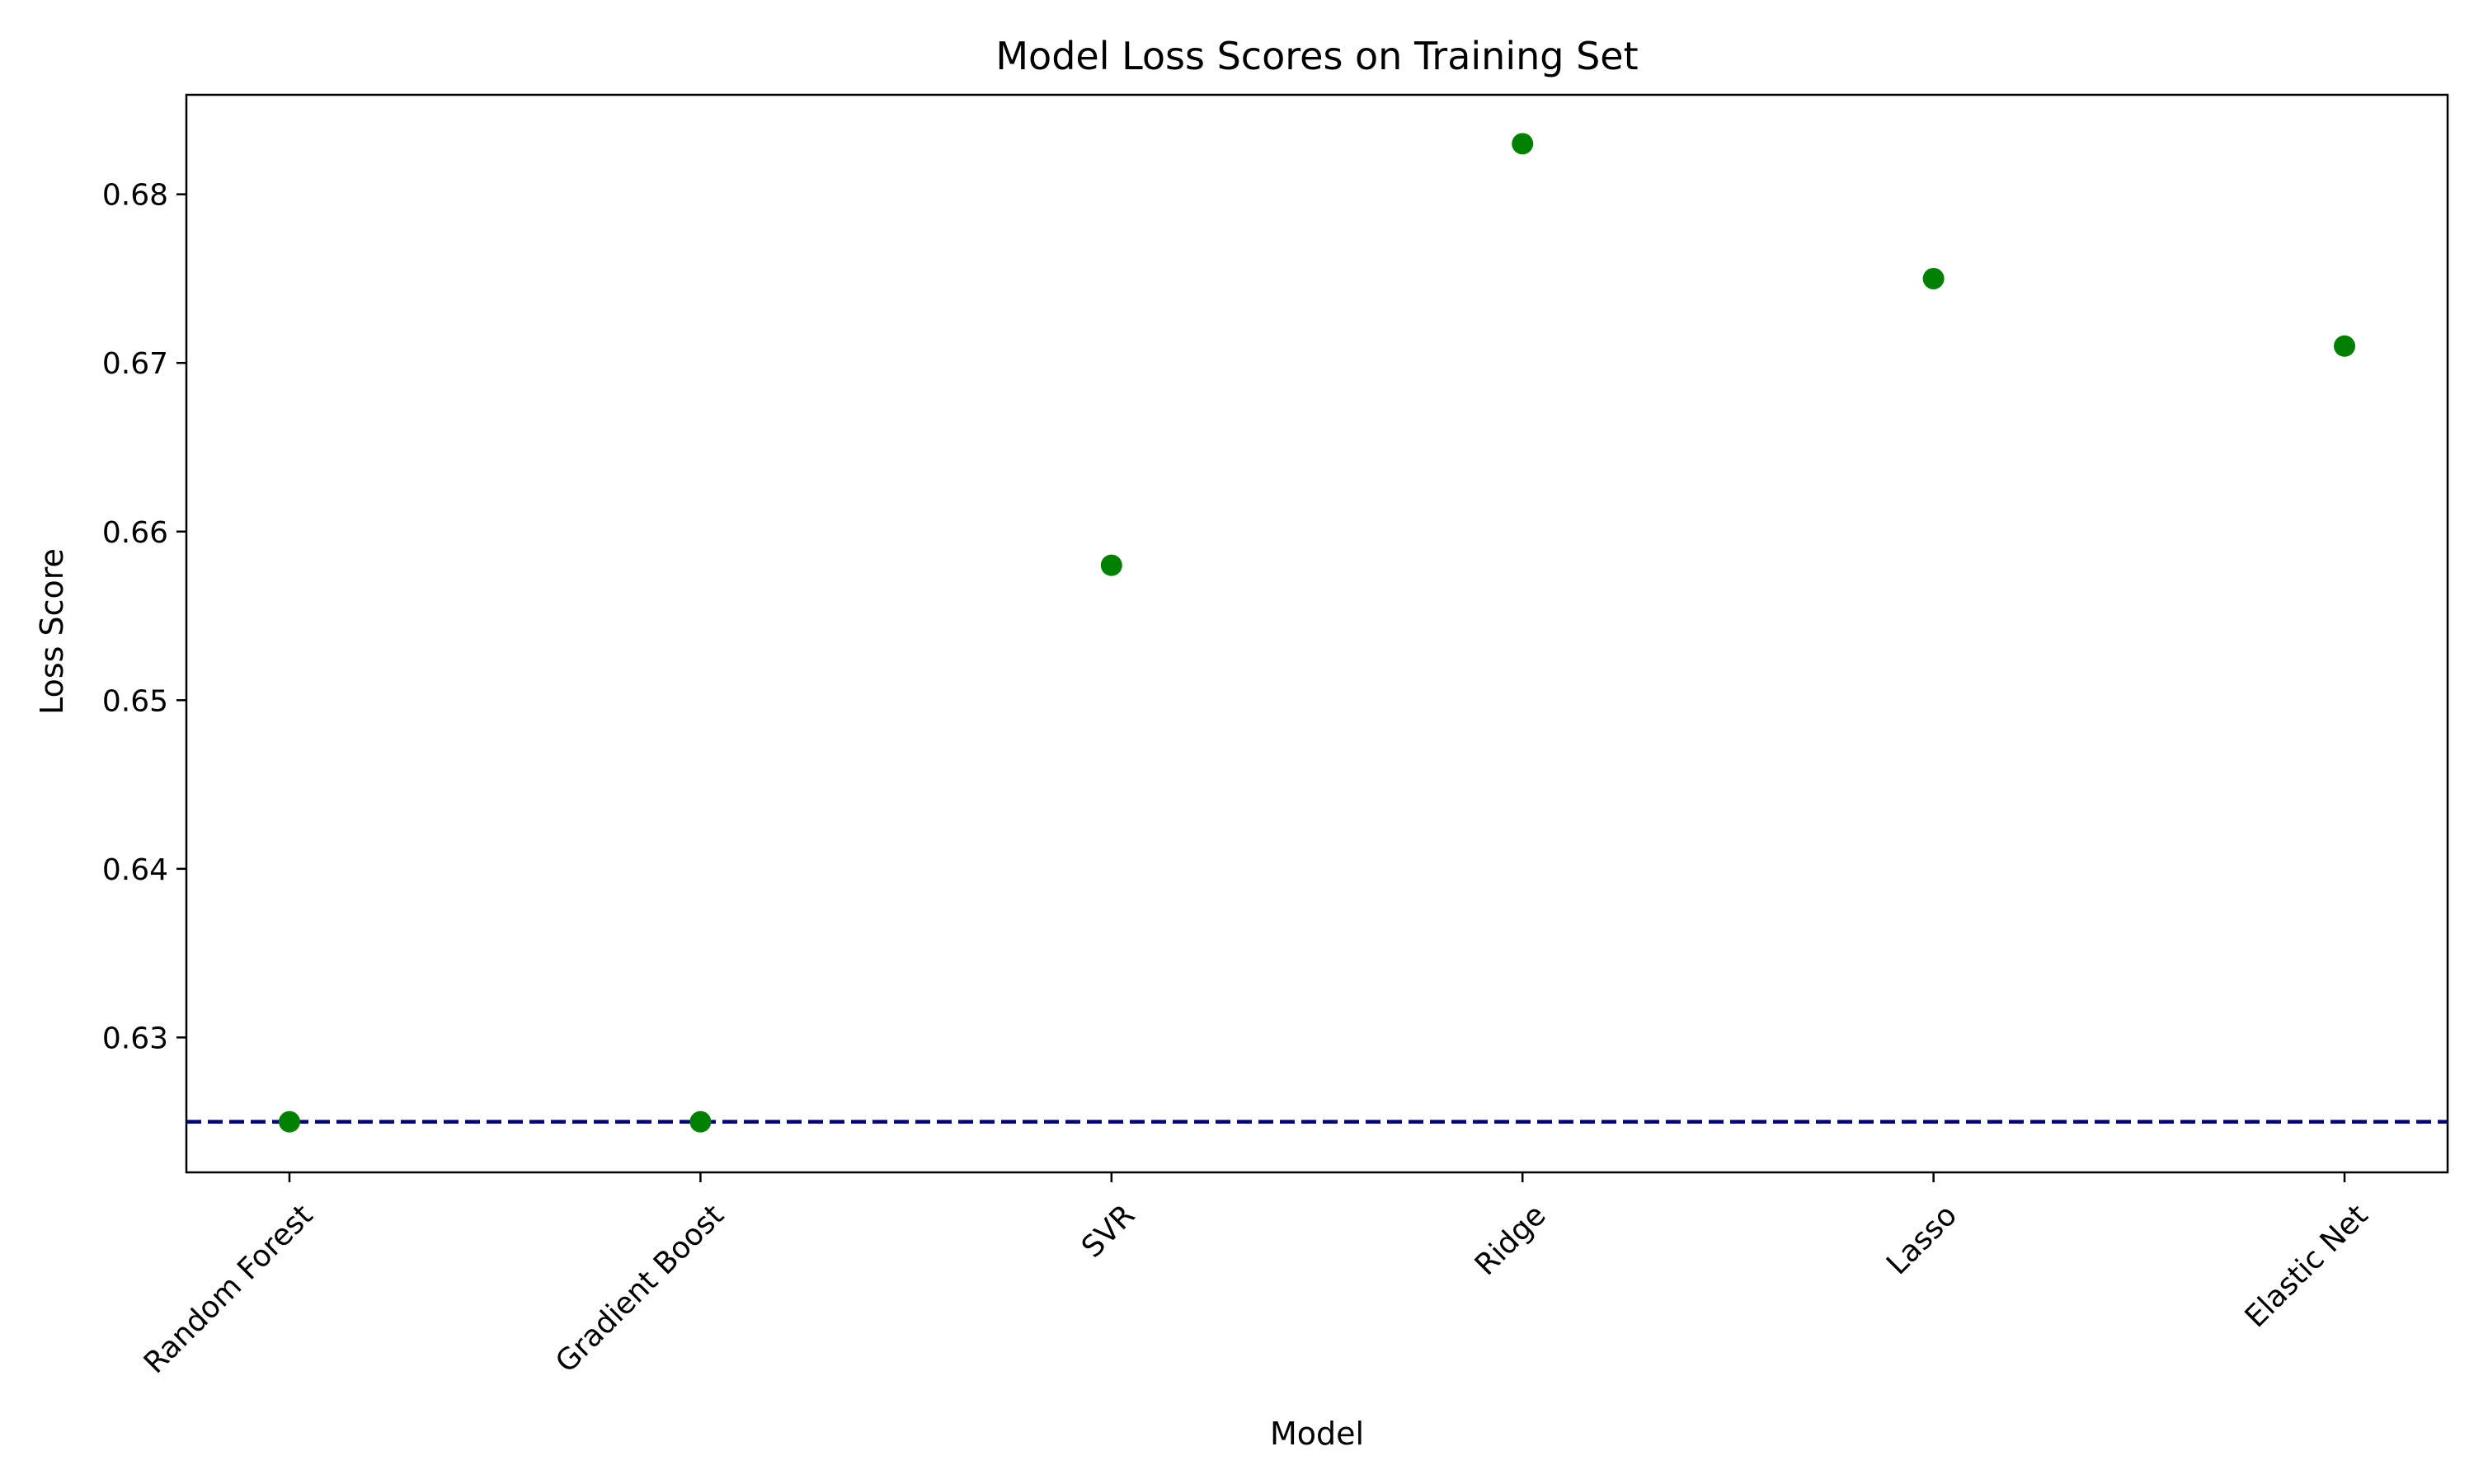  Describe the element at coordinates (135, 1038) in the screenshot. I see `y-tick-label: 0.63` at that location.